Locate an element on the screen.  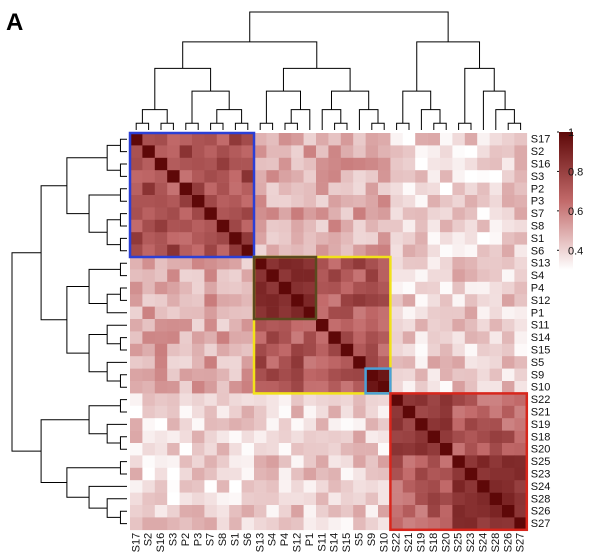
row-label: S23 is located at coordinates (541, 474).